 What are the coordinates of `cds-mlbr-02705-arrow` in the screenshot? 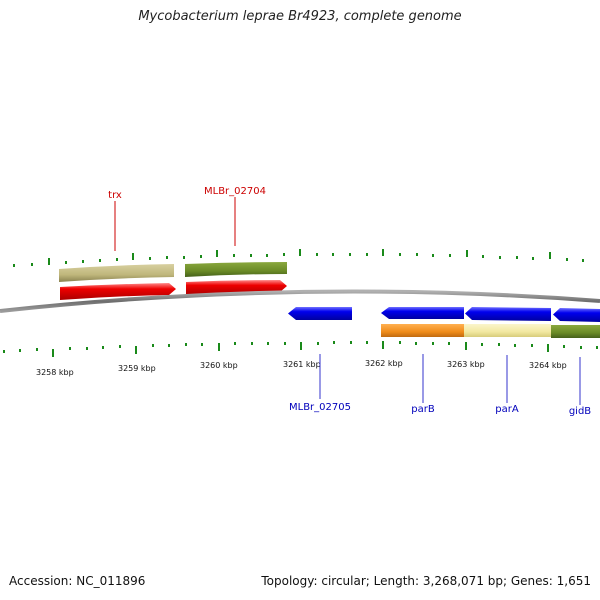 It's located at (320, 313).